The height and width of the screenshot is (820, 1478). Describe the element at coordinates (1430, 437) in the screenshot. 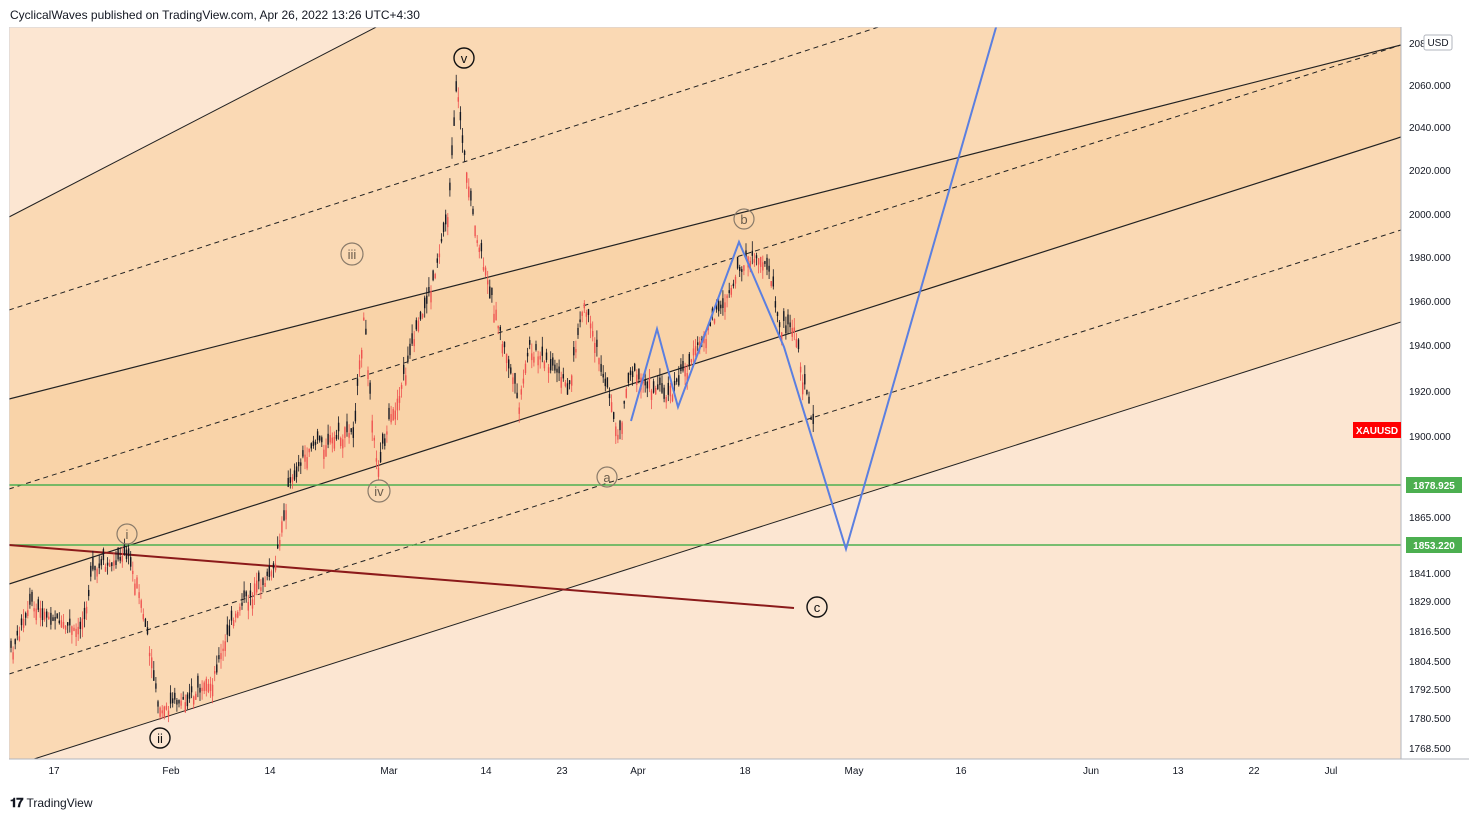

I see `y-tick-label: 1900.000` at that location.